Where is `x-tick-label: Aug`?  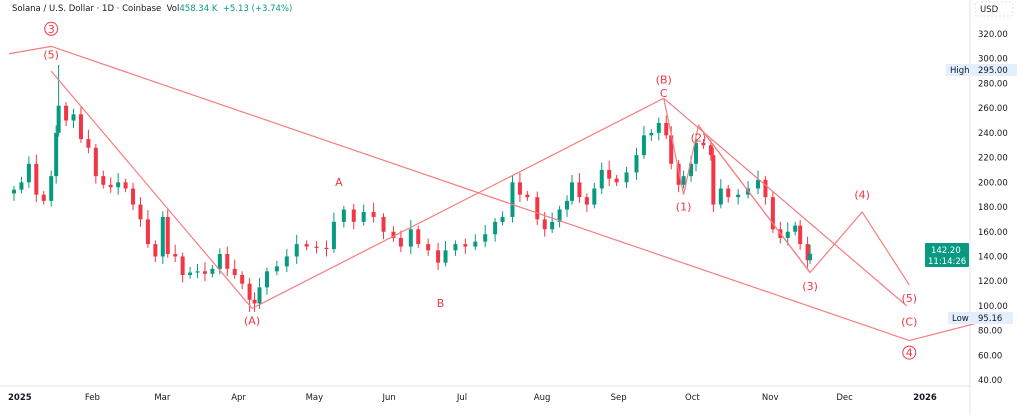 x-tick-label: Aug is located at coordinates (542, 398).